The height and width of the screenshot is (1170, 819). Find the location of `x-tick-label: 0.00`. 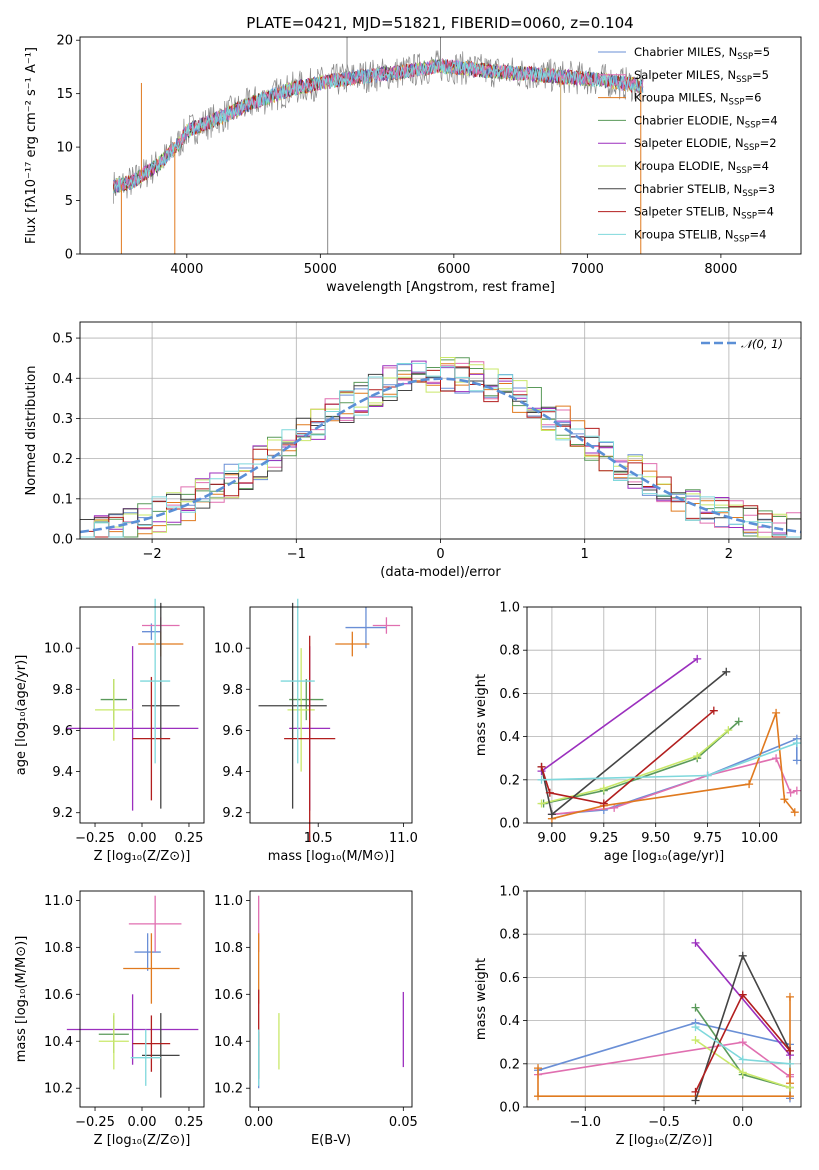

x-tick-label: 0.00 is located at coordinates (258, 1122).